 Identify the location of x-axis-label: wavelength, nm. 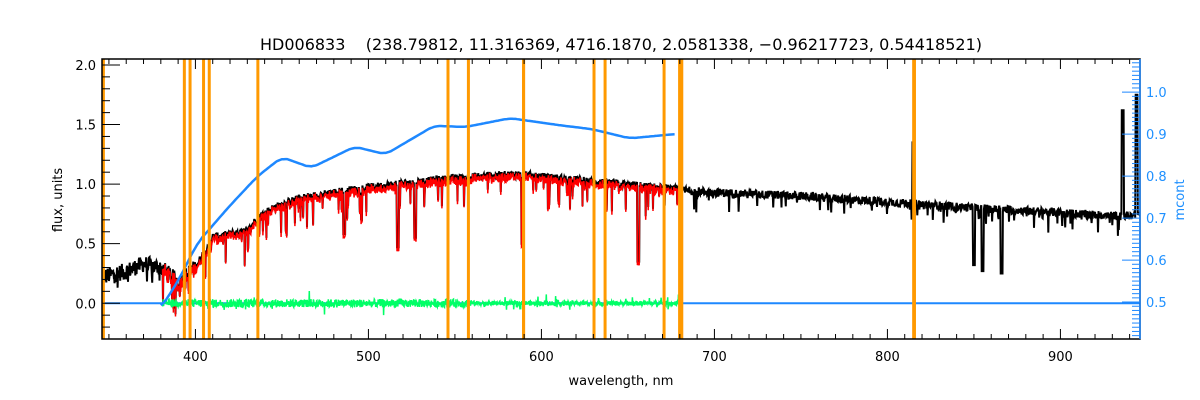
(621, 381).